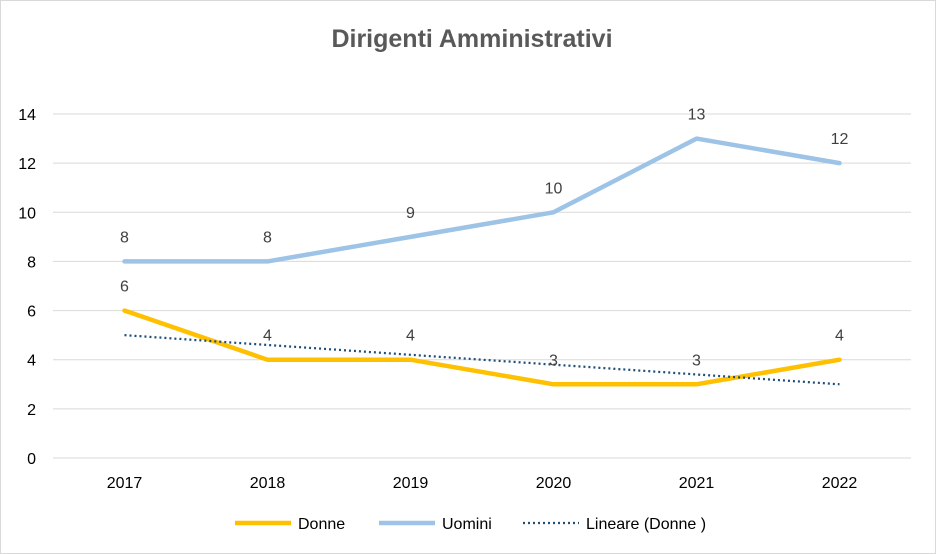 The image size is (936, 554). I want to click on y-tick-label: 14, so click(27, 115).